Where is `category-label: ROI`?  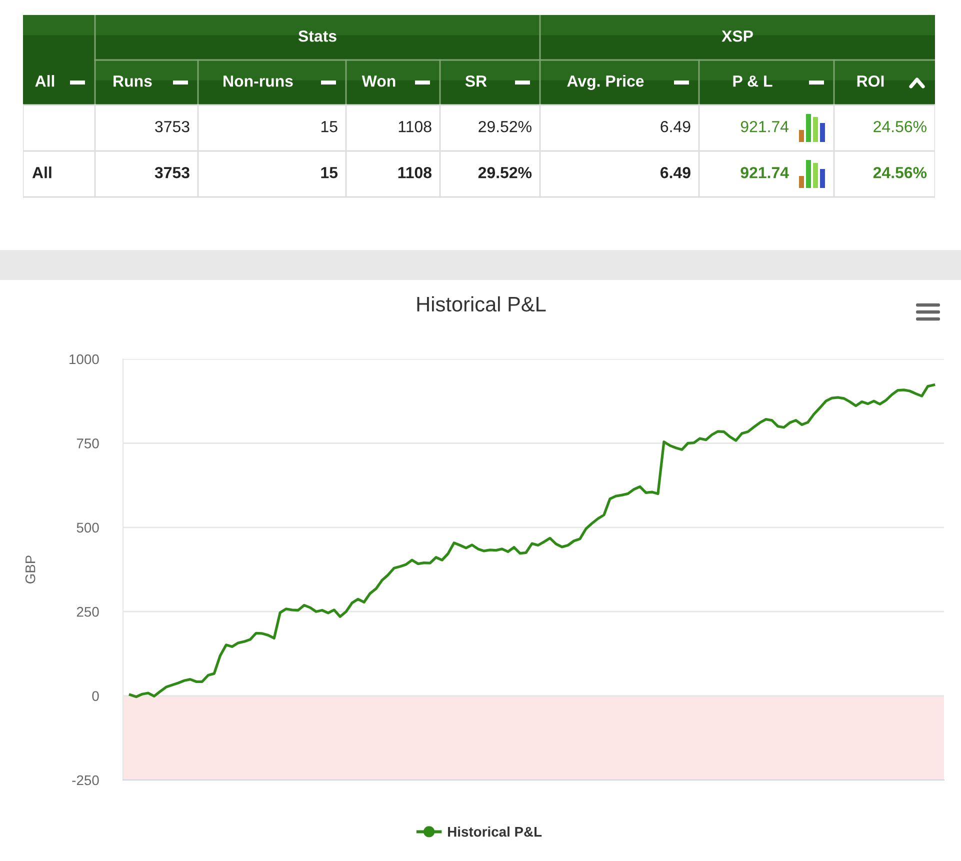 category-label: ROI is located at coordinates (870, 81).